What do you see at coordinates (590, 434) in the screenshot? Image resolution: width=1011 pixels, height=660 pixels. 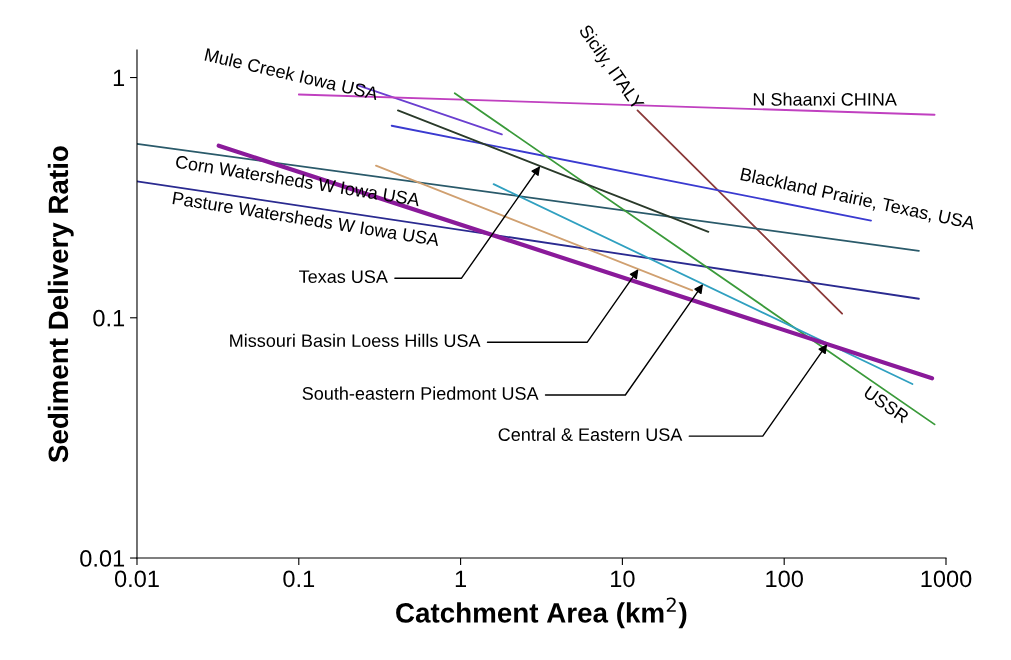 I see `text: Central & Eastern USA` at bounding box center [590, 434].